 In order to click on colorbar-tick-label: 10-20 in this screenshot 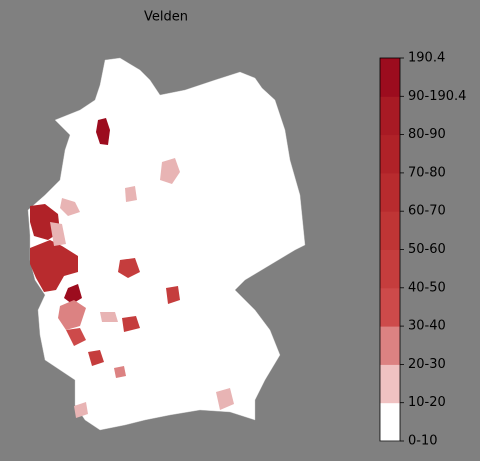, I will do `click(427, 402)`.